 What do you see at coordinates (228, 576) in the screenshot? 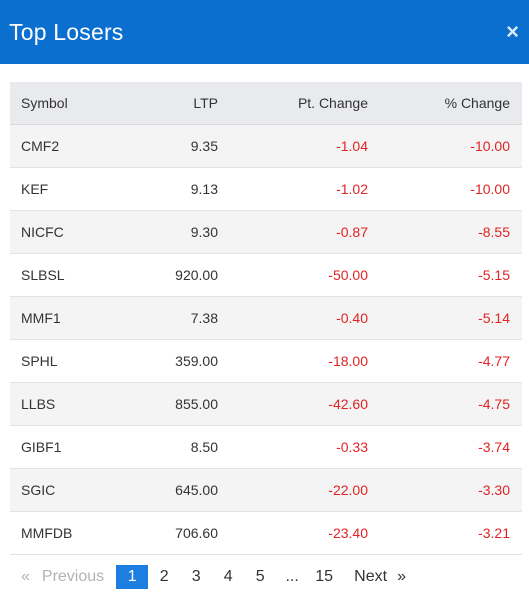
I see `page-button-4: 4` at bounding box center [228, 576].